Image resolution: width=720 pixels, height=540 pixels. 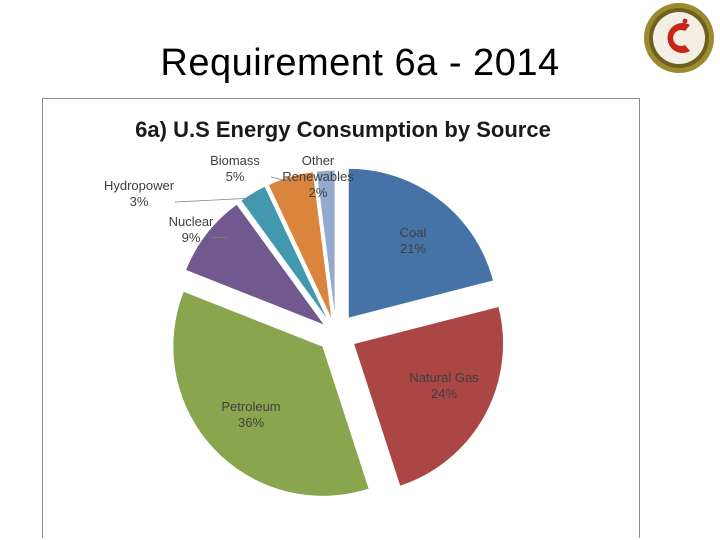 I want to click on leader-line-nuclear, so click(x=219, y=237).